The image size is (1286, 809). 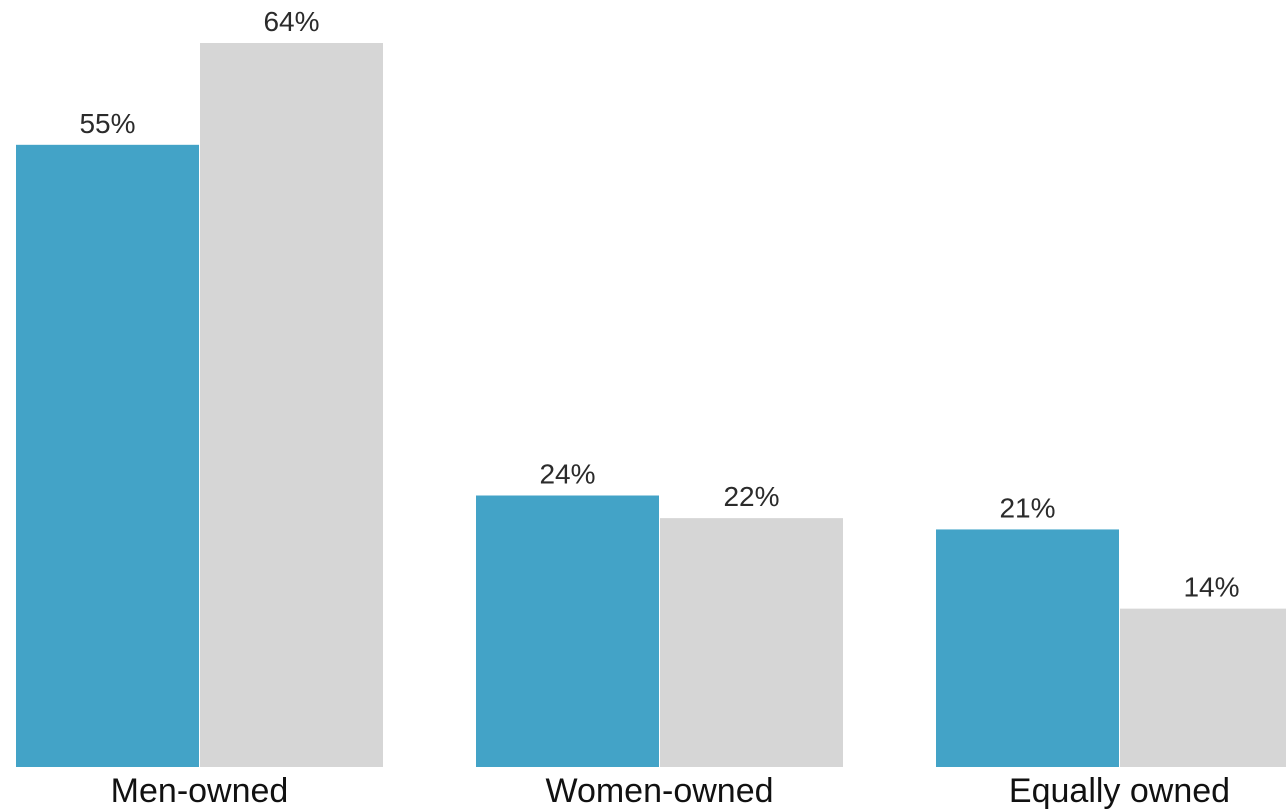 I want to click on category-labels-group: Men-owned Women-owned Equally owned, so click(x=670, y=790).